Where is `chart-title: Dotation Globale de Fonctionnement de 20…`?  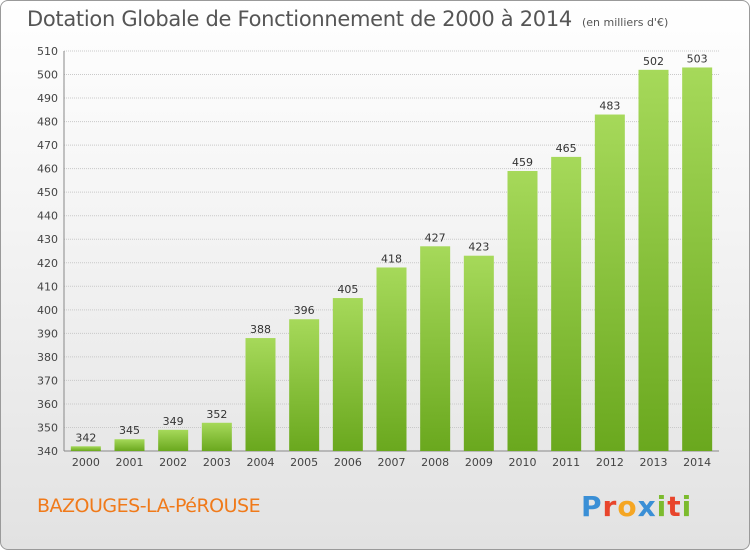
chart-title: Dotation Globale de Fonctionnement de 20… is located at coordinates (347, 19).